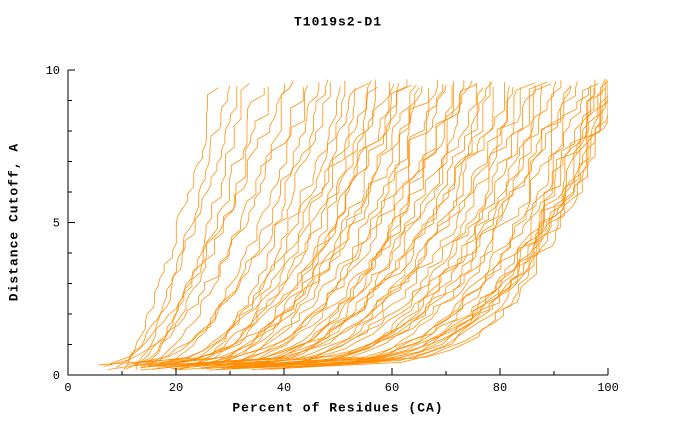 Image resolution: width=680 pixels, height=440 pixels. Describe the element at coordinates (56, 376) in the screenshot. I see `y-tick-label: 0` at that location.